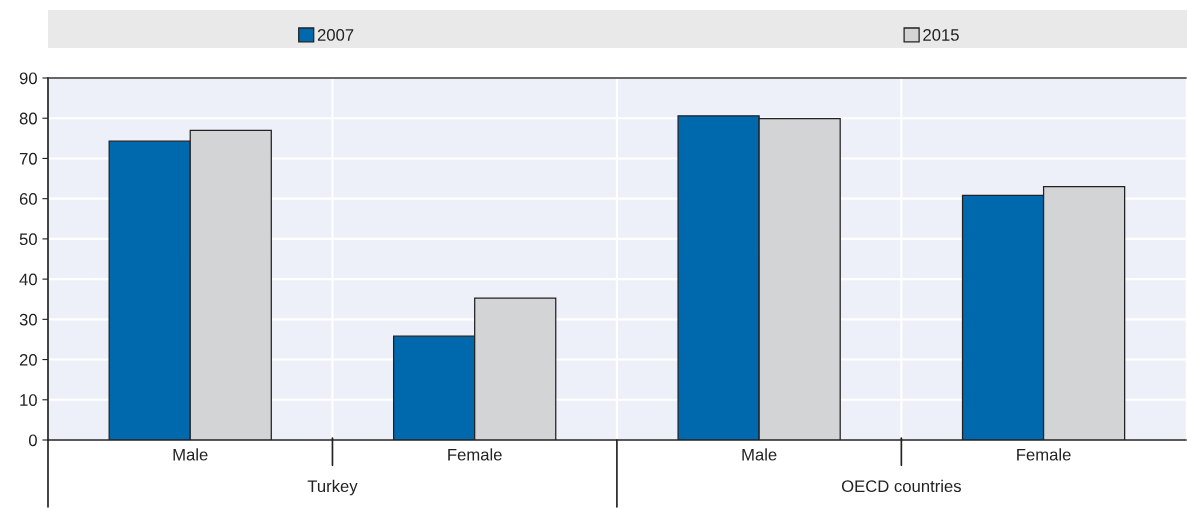  Describe the element at coordinates (28, 158) in the screenshot. I see `y-tick-label: 70` at that location.